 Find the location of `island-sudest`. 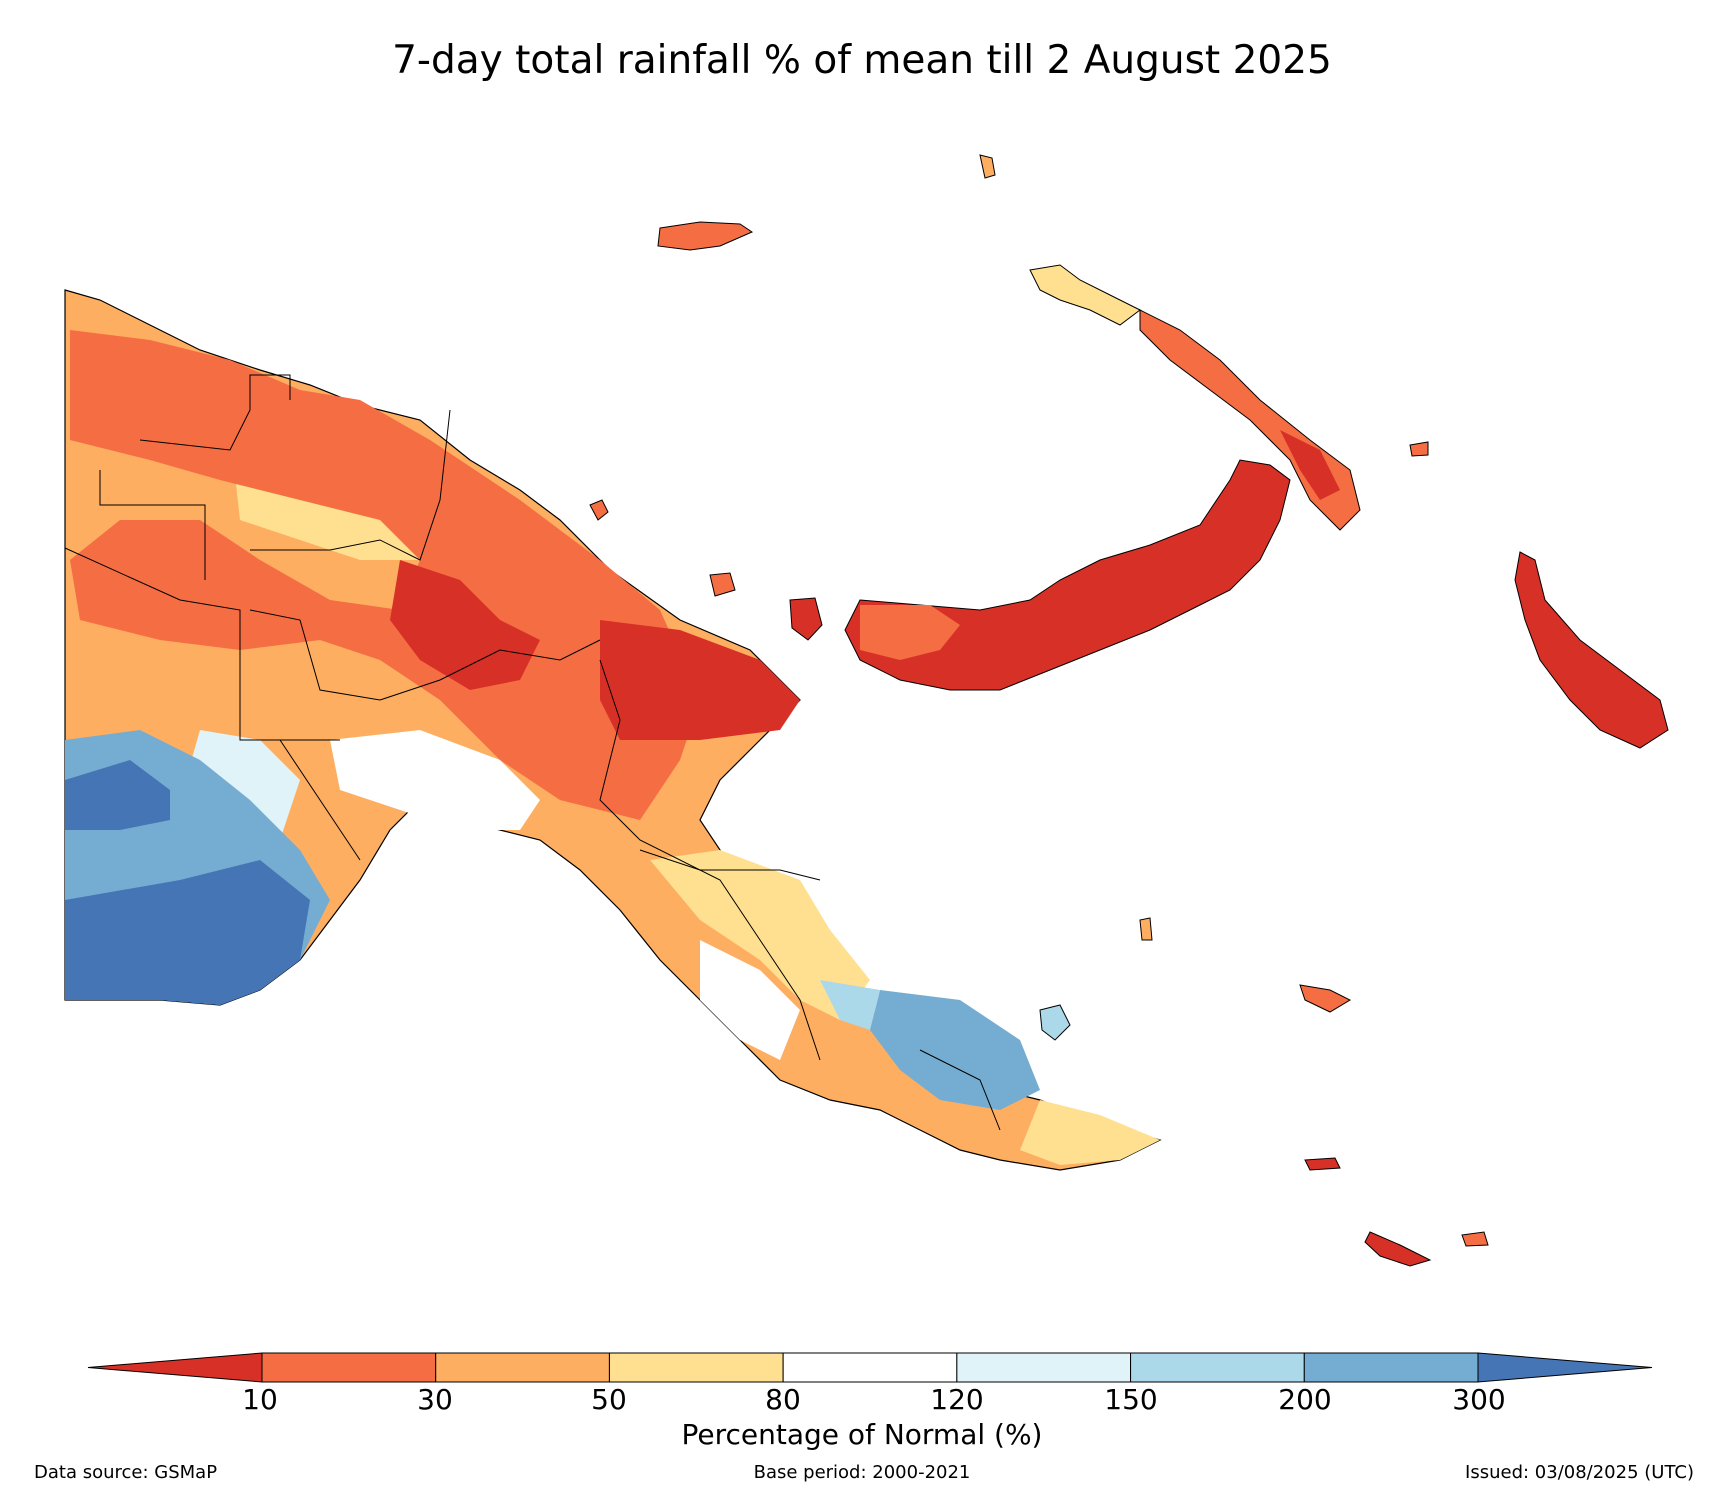

island-sudest is located at coordinates (1398, 1249).